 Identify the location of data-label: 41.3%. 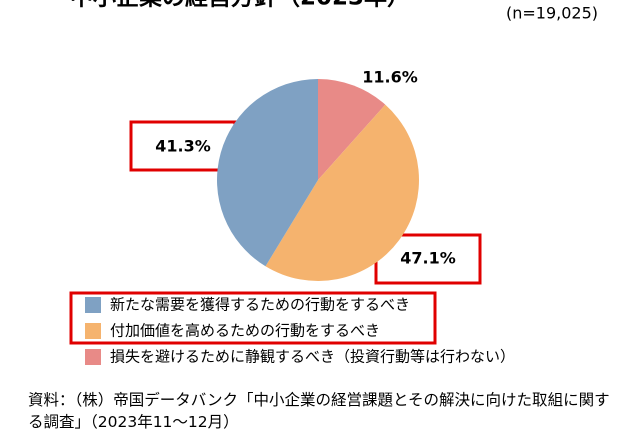
(183, 146).